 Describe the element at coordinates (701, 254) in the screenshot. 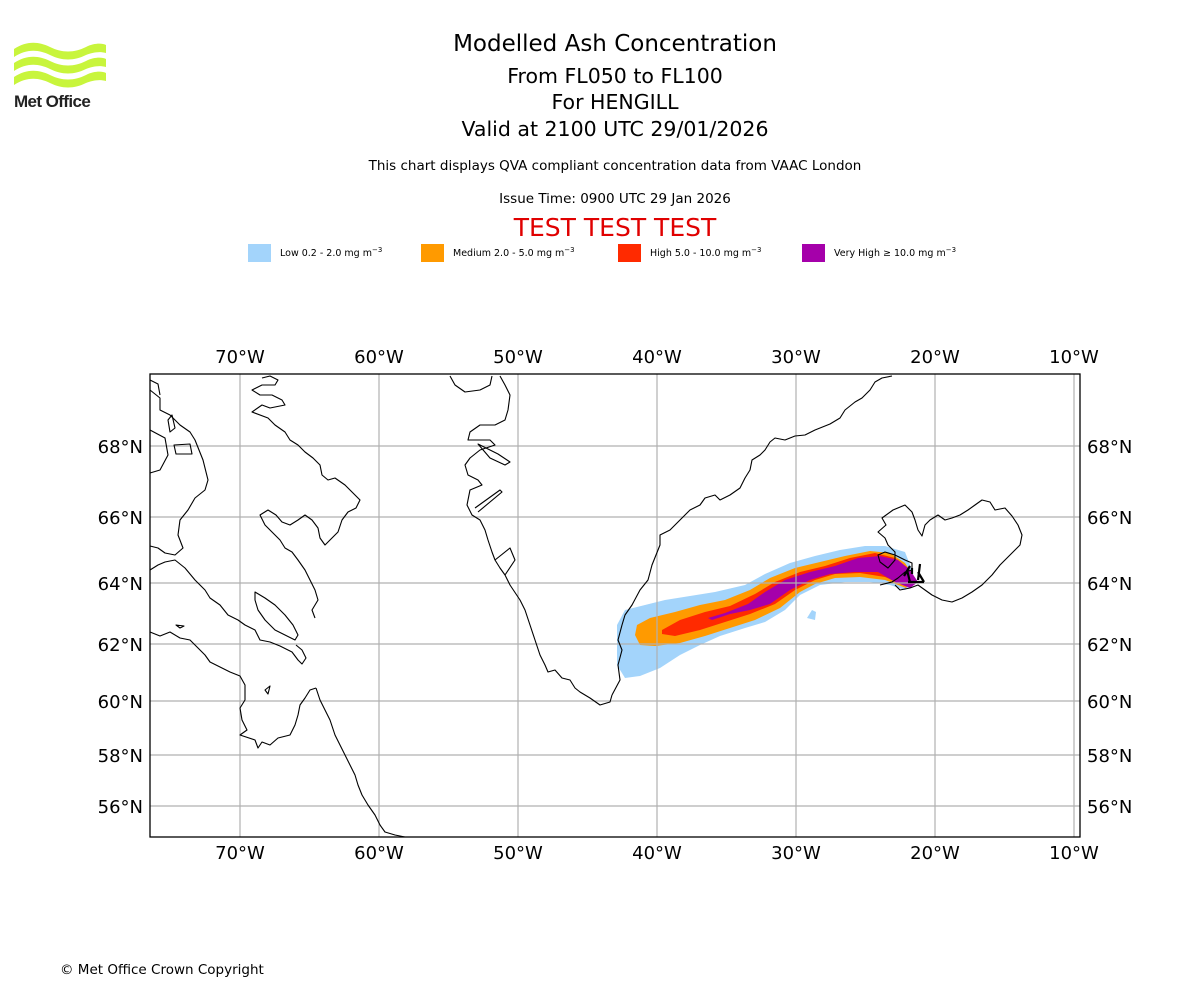

I see `legend-label-high: High 5.0 - 10.0 mg m` at that location.